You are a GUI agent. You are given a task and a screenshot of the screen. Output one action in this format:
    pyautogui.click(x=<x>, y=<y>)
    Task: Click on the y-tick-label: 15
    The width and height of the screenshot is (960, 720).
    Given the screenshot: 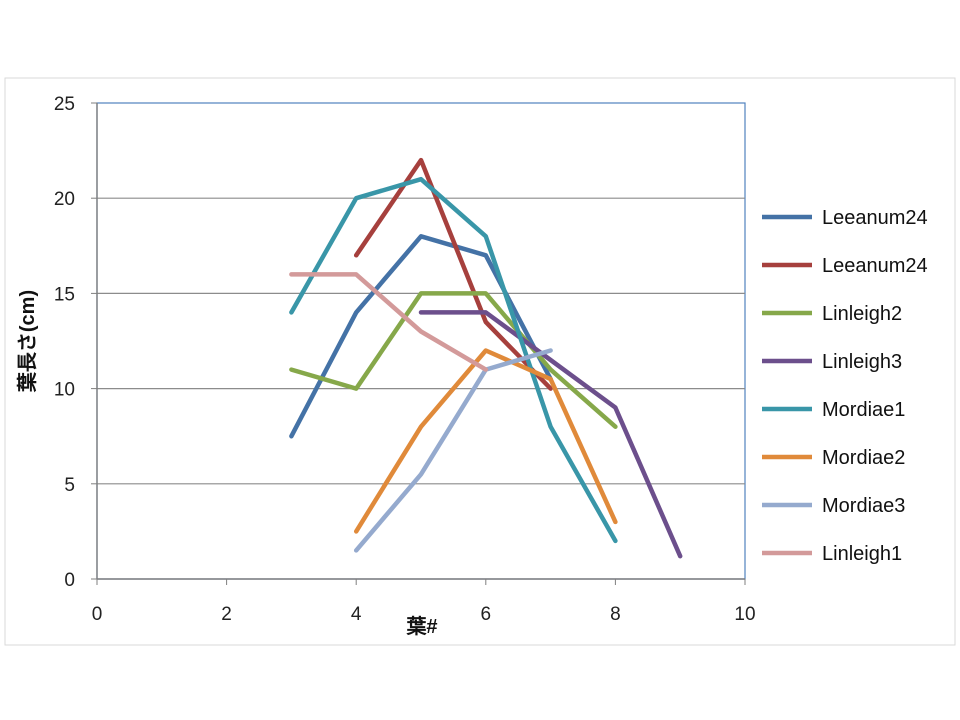 What is the action you would take?
    pyautogui.click(x=64, y=294)
    